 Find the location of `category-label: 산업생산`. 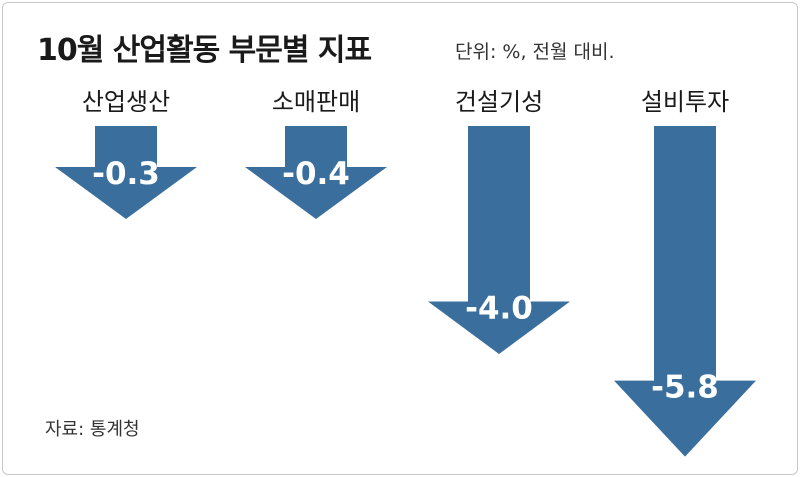

category-label: 산업생산 is located at coordinates (126, 102).